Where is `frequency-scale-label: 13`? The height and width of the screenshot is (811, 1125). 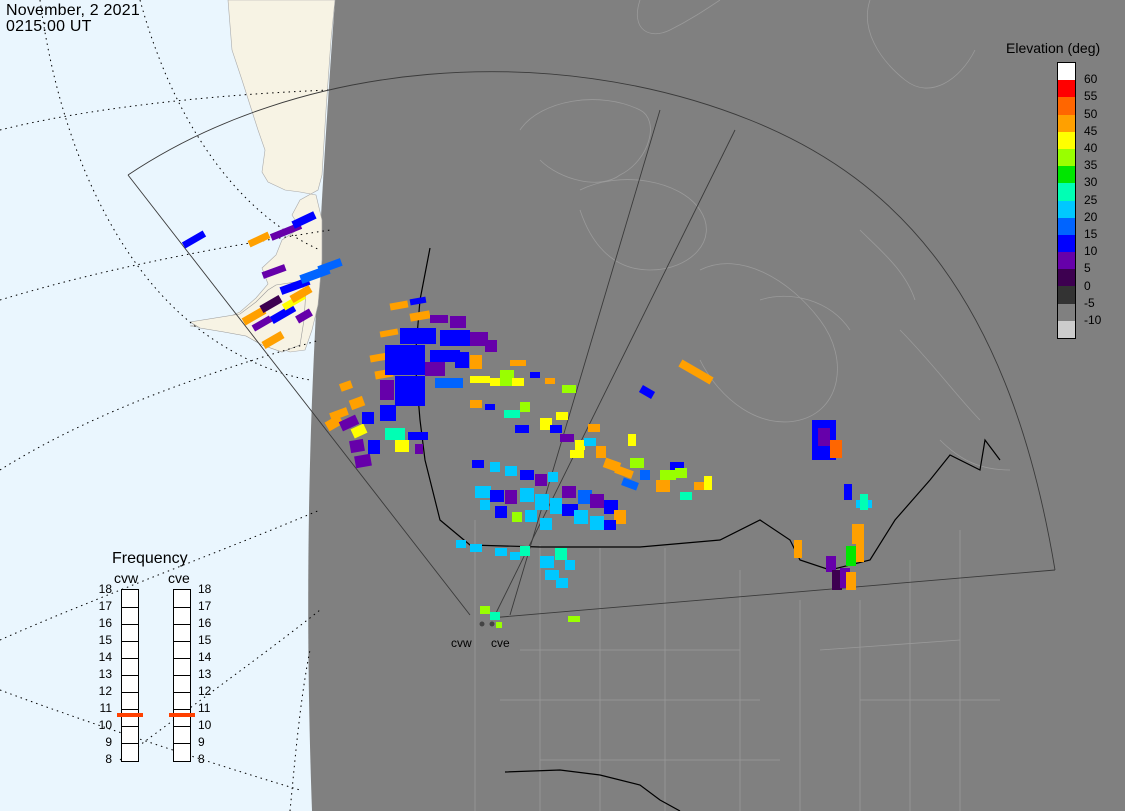
frequency-scale-label: 13 is located at coordinates (105, 674).